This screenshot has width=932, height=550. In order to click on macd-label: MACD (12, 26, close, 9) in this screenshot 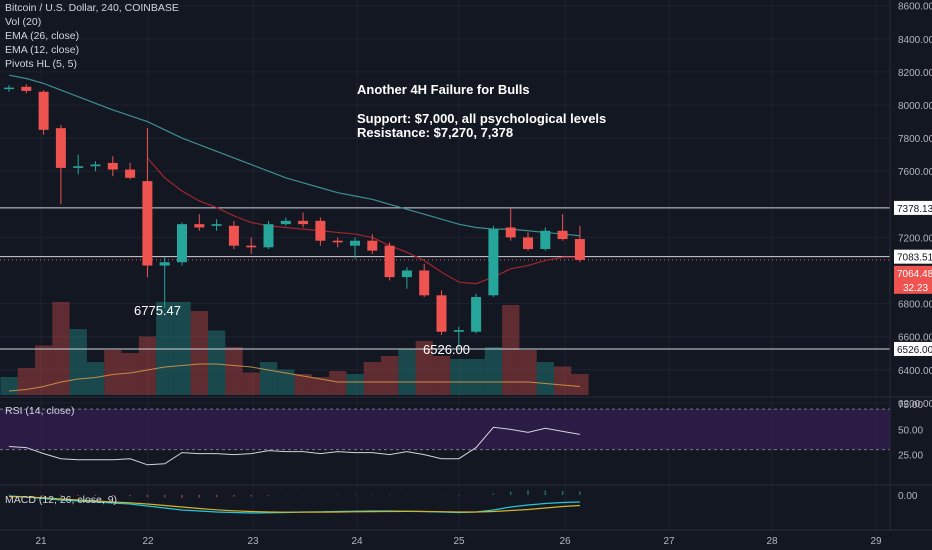, I will do `click(61, 500)`.